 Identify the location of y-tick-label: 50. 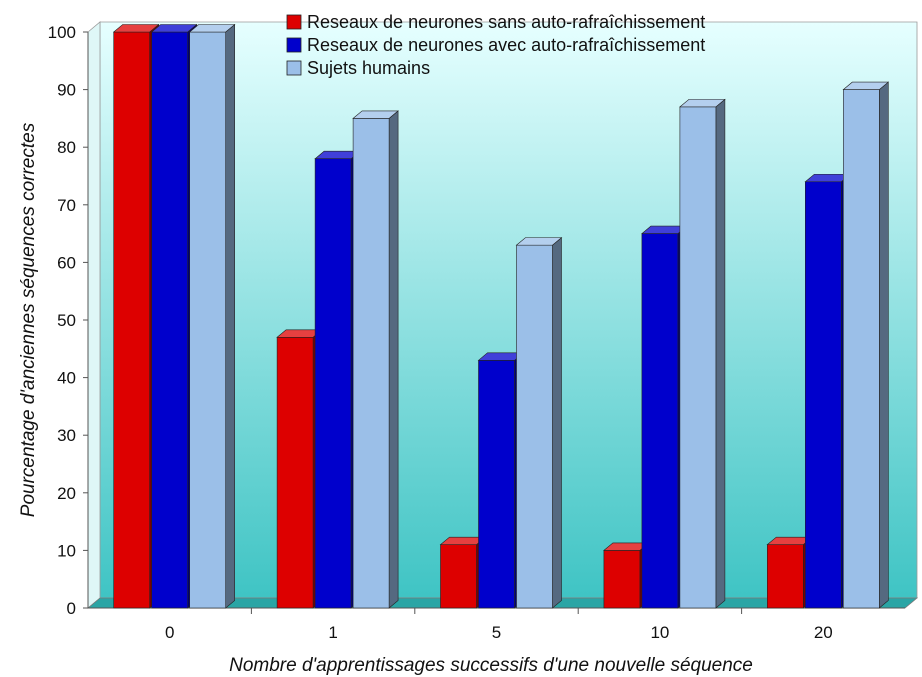
(66, 320).